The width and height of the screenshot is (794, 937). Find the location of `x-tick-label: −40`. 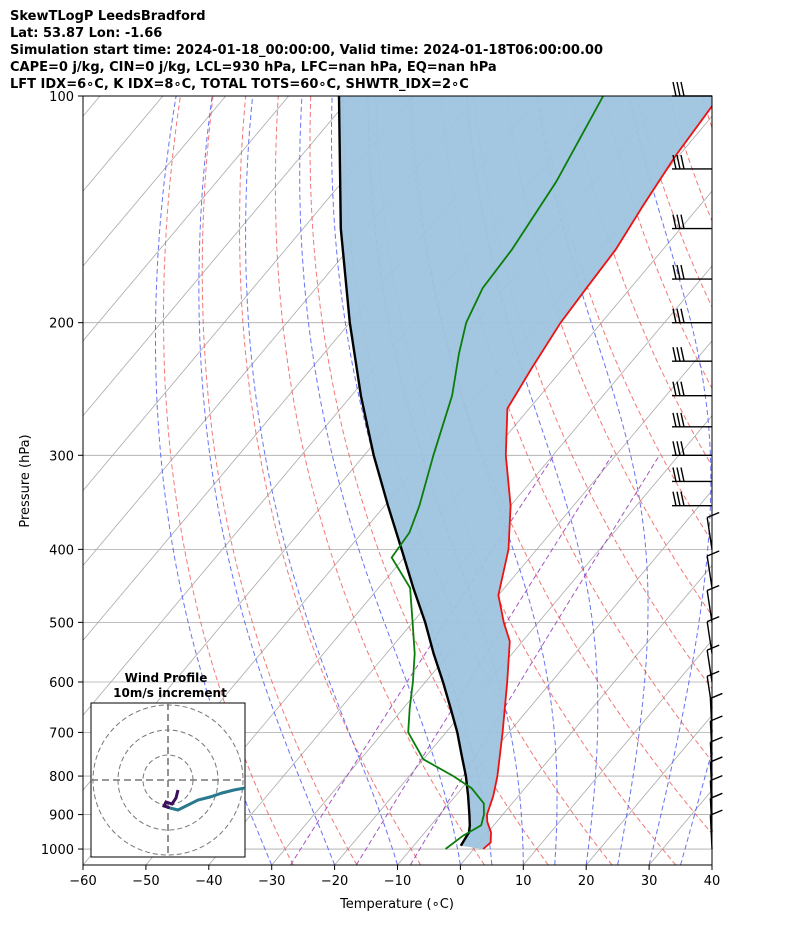

x-tick-label: −40 is located at coordinates (208, 881).